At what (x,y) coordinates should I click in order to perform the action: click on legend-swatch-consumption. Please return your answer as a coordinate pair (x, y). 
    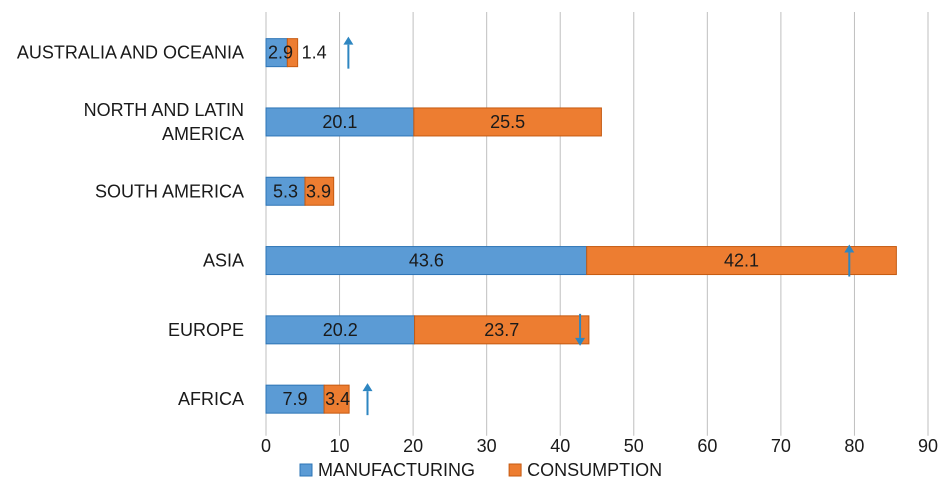
    Looking at the image, I should click on (515, 470).